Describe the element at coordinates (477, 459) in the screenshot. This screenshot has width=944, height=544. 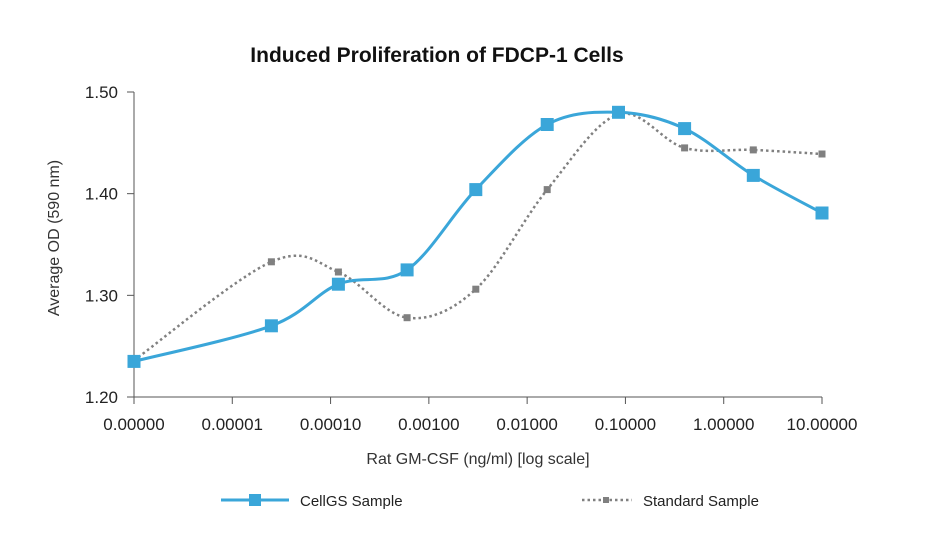
I see `x-axis-label: Rat GM-CSF (ng/ml) [log scale]` at that location.